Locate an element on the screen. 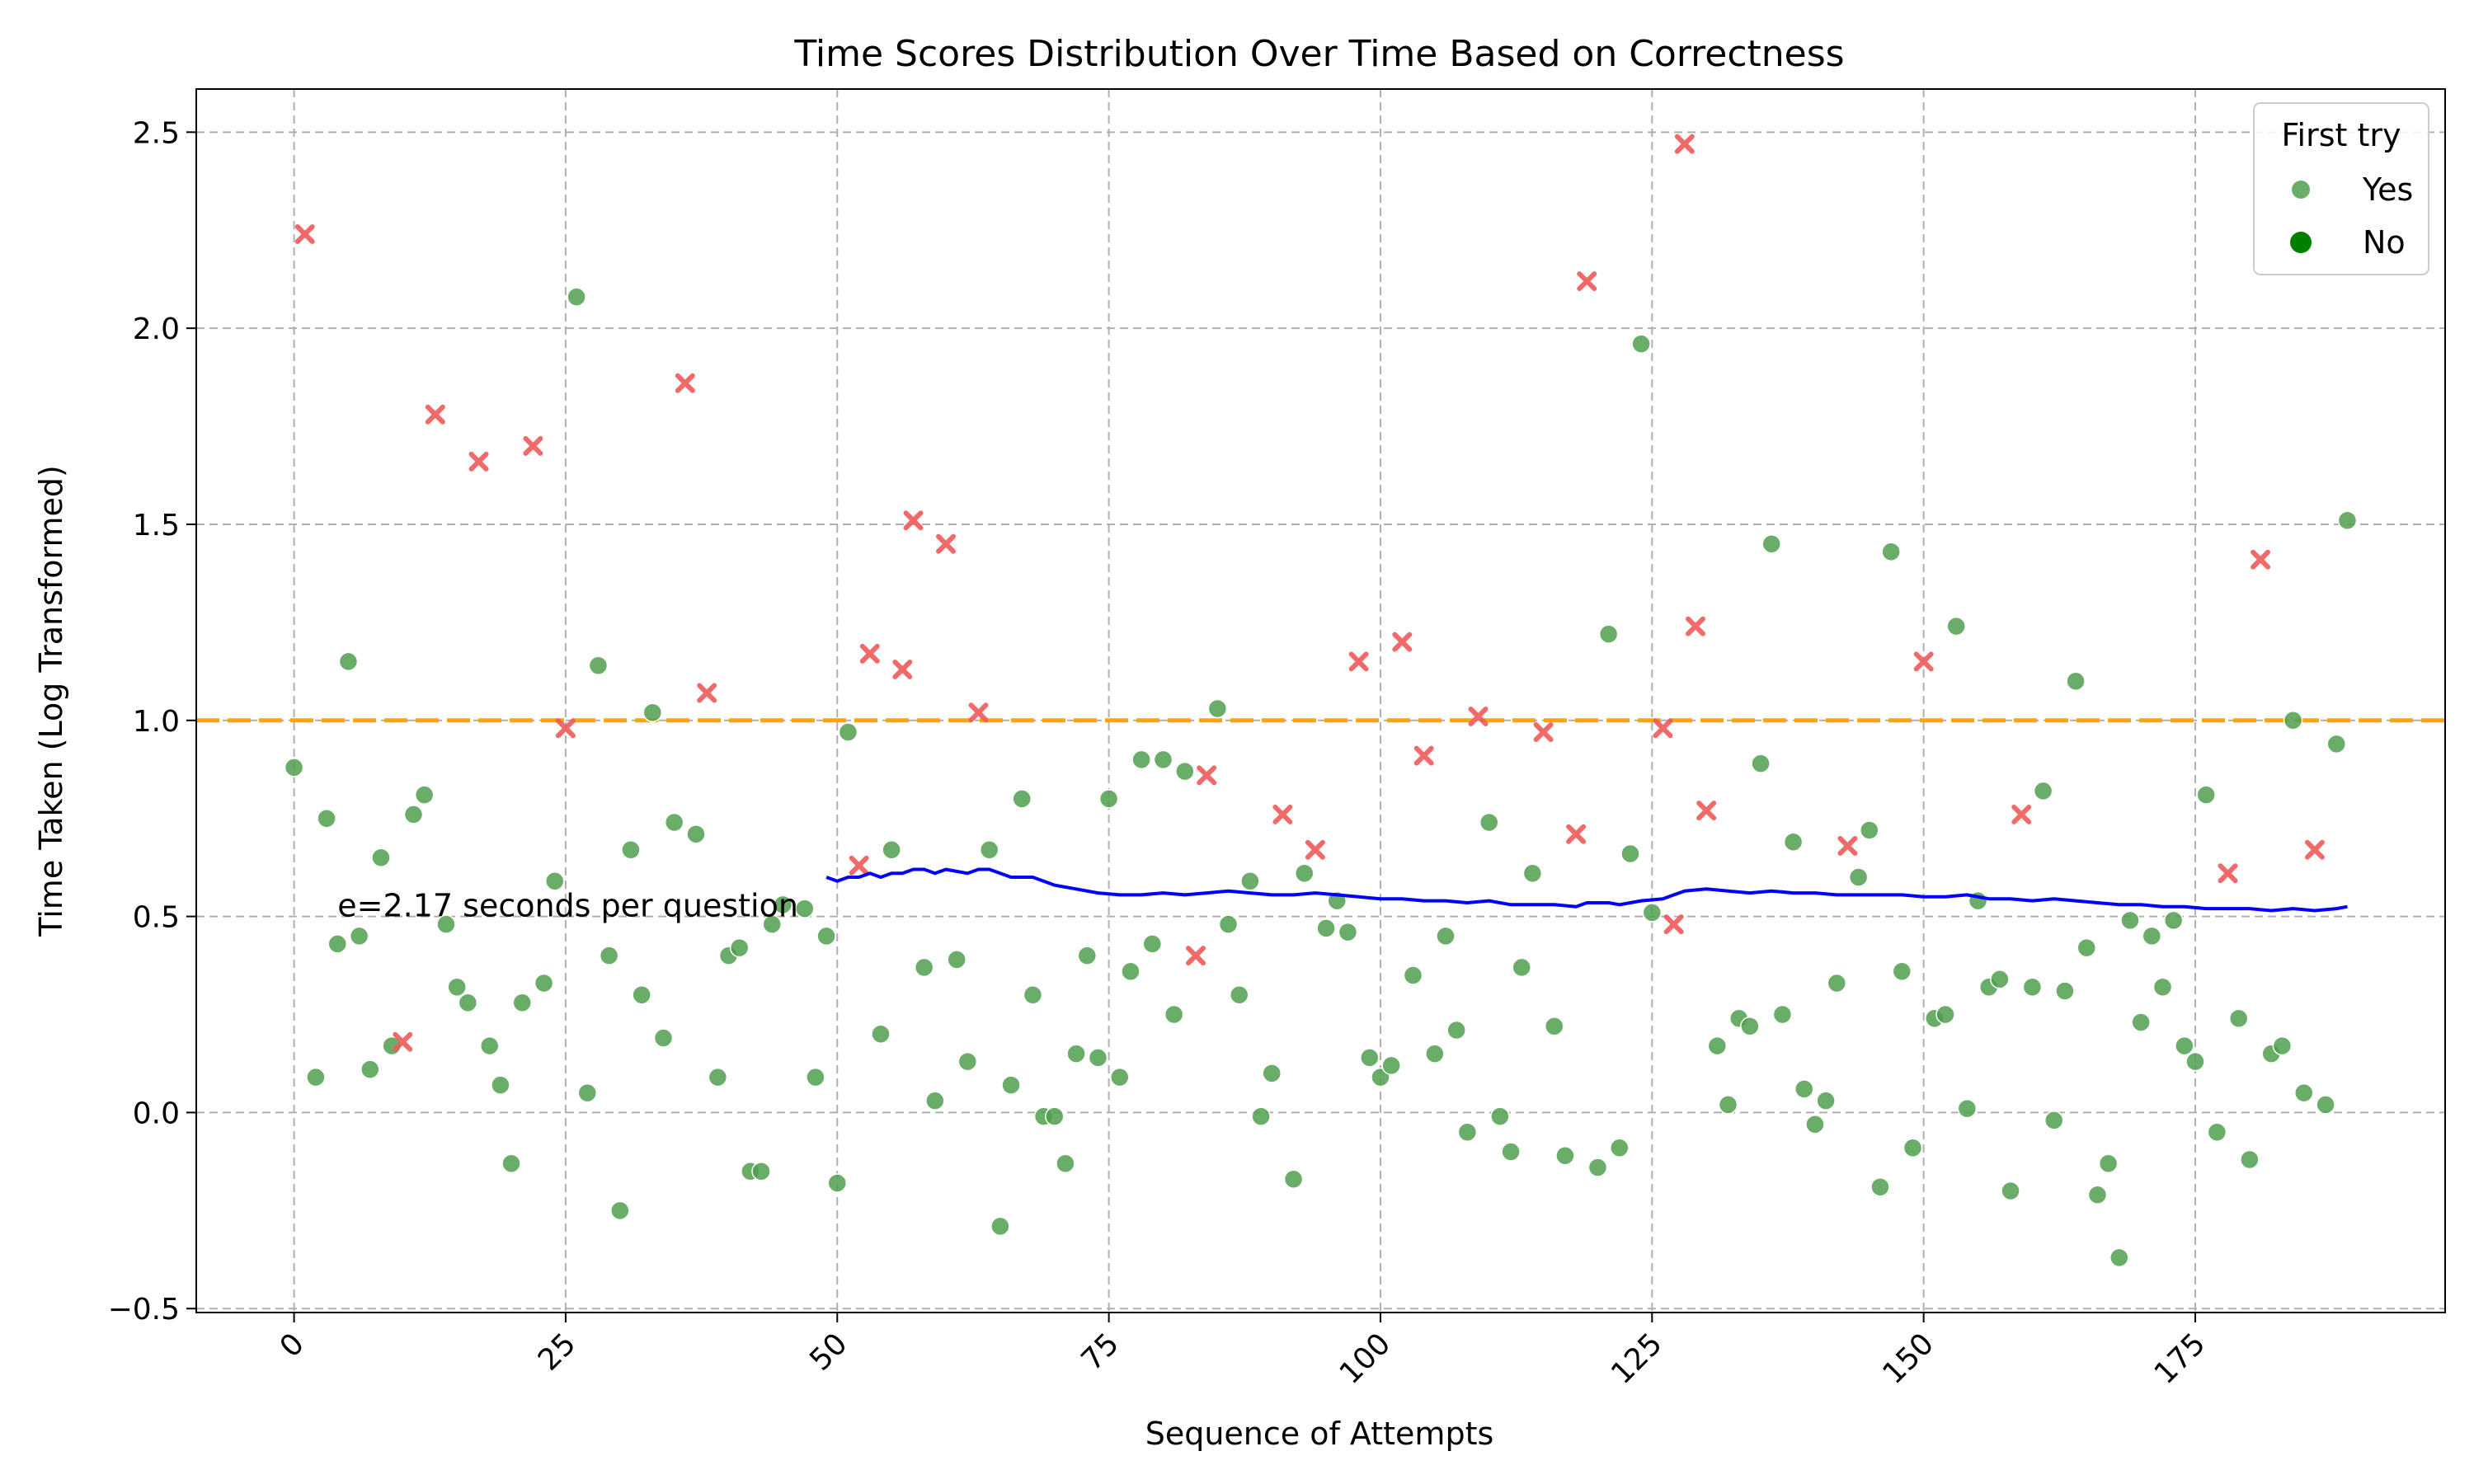 This screenshot has width=2474, height=1484. legend: First try Yes No is located at coordinates (2341, 188).